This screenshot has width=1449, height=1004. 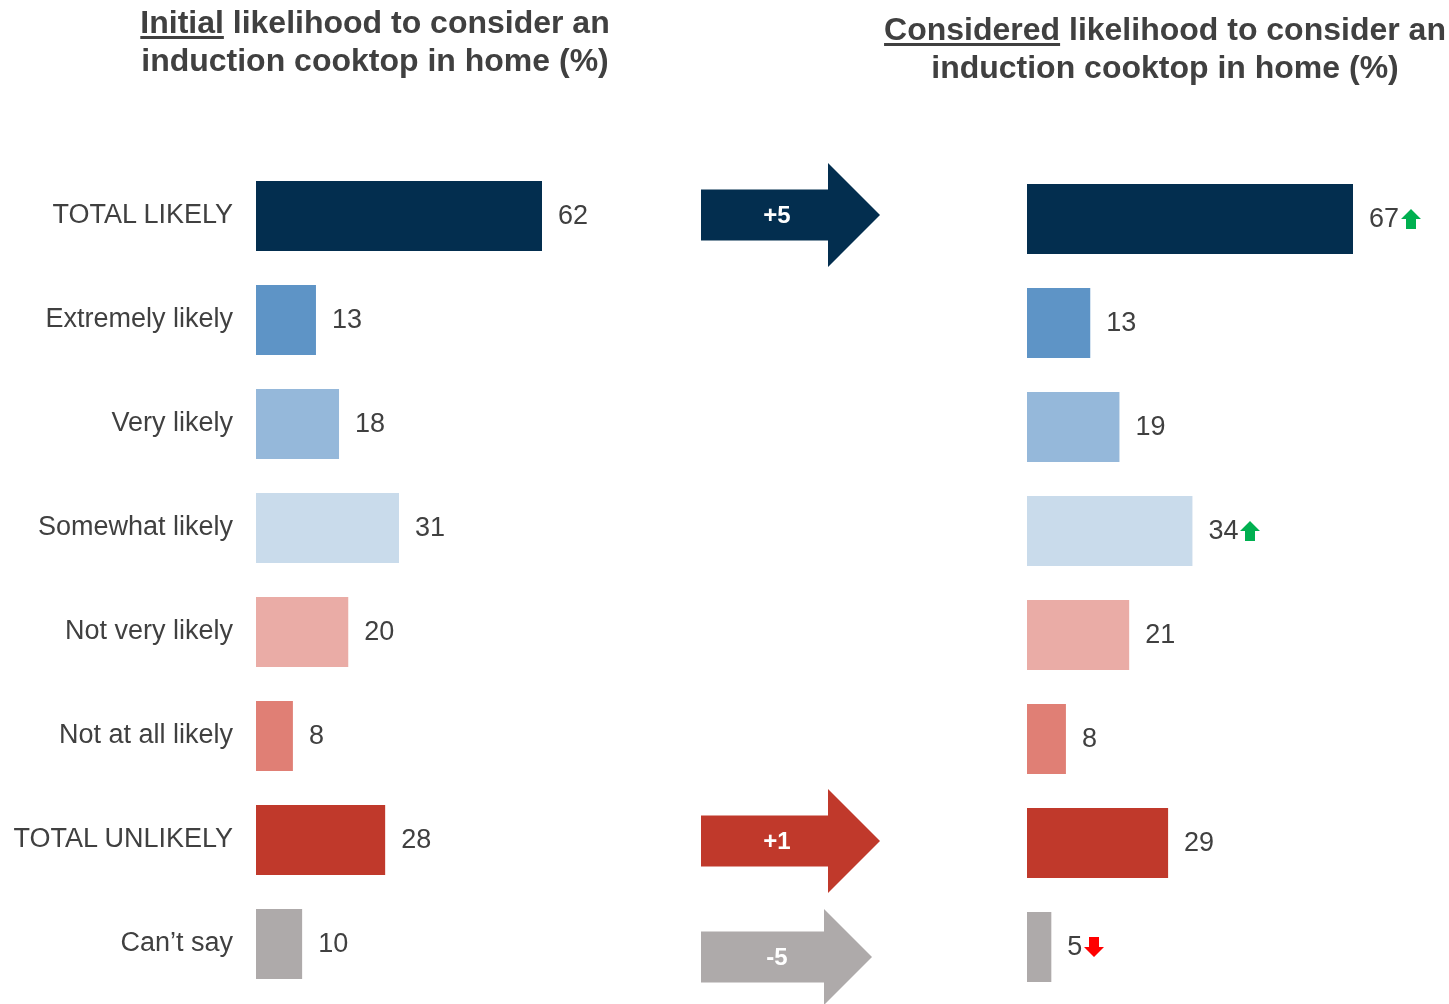 What do you see at coordinates (172, 422) in the screenshot?
I see `y-tick-label: Very likely` at bounding box center [172, 422].